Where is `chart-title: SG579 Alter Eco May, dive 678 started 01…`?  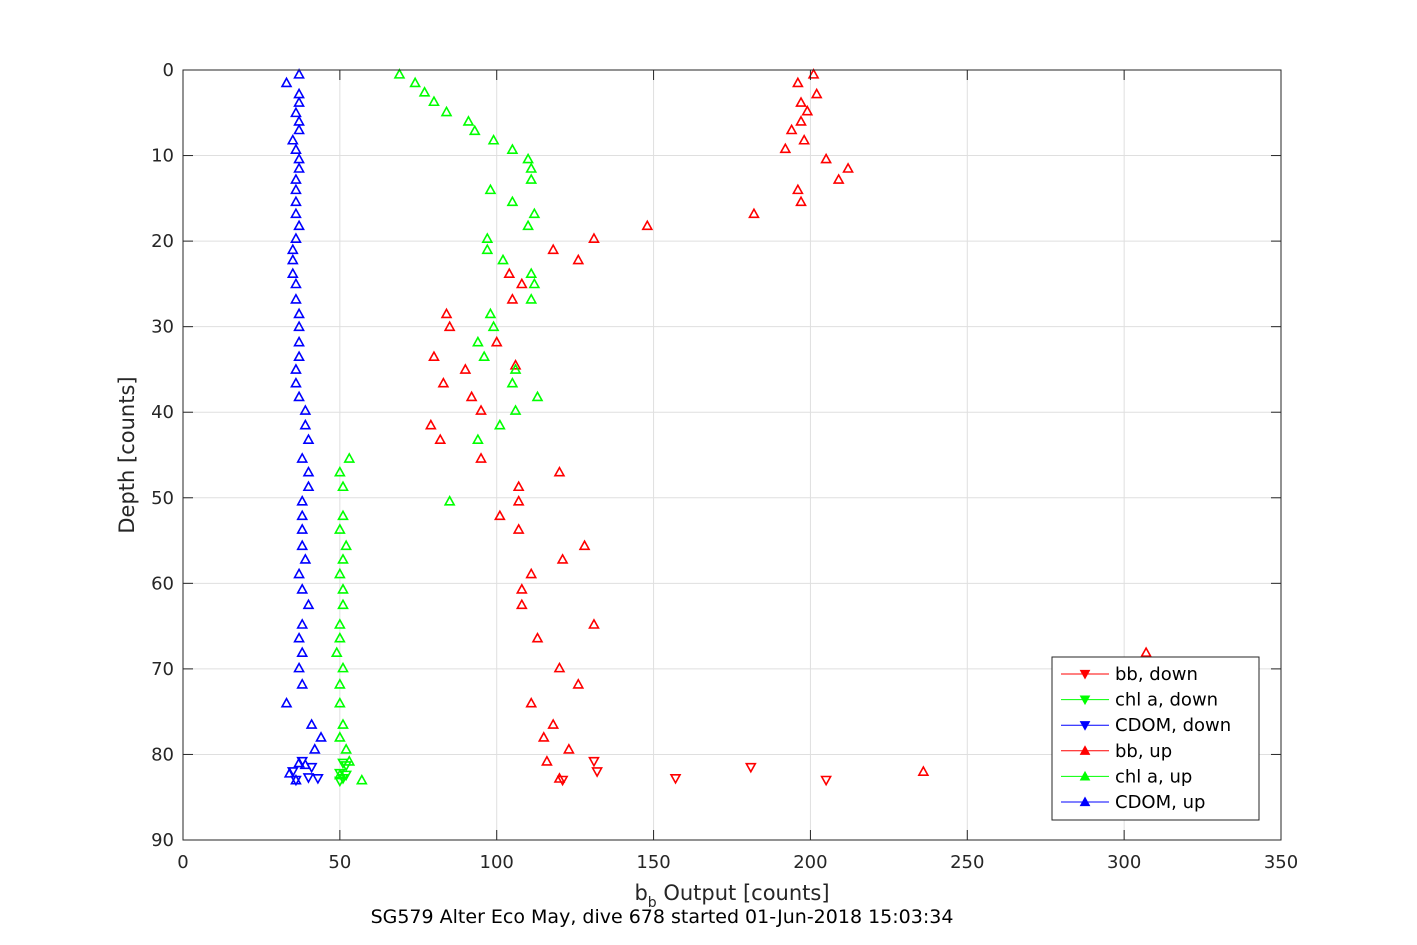
chart-title: SG579 Alter Eco May, dive 678 started 01… is located at coordinates (662, 917).